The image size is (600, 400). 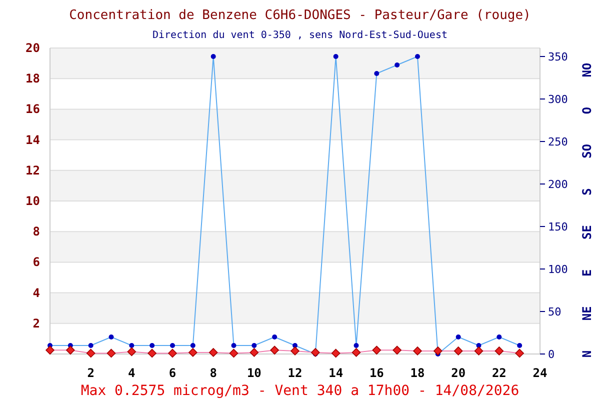 What do you see at coordinates (254, 373) in the screenshot?
I see `x-tick-label: 10` at bounding box center [254, 373].